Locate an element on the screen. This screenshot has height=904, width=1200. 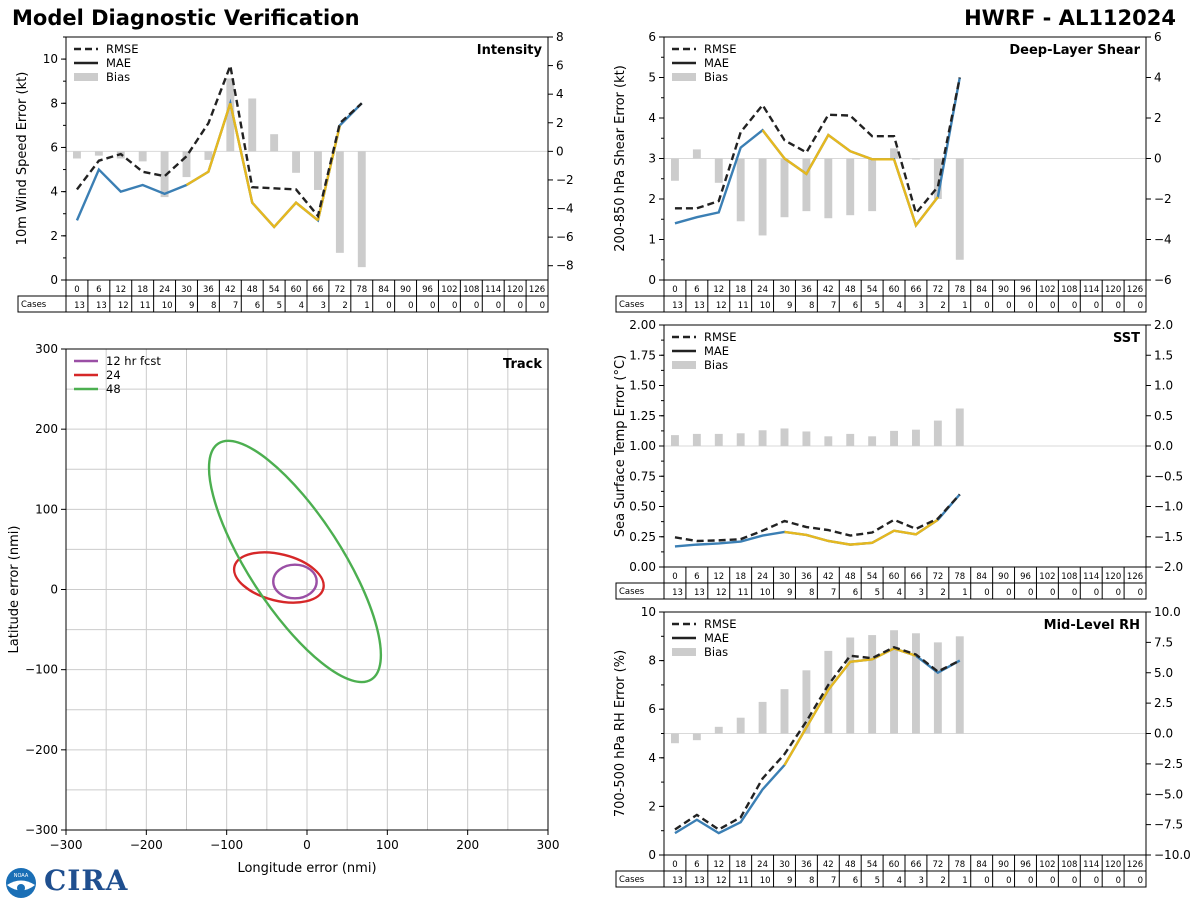
cases-count: 7 is located at coordinates (833, 881).